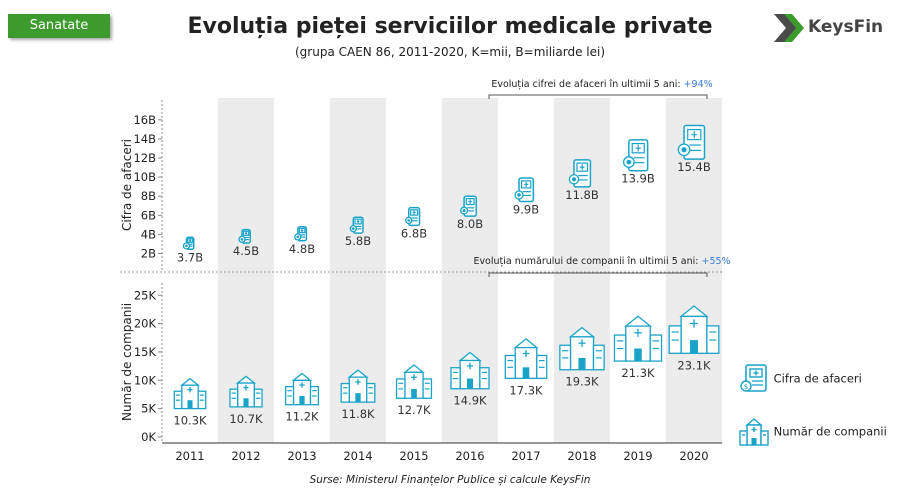 This screenshot has height=503, width=900. Describe the element at coordinates (753, 378) in the screenshot. I see `receipt-icon: $` at that location.